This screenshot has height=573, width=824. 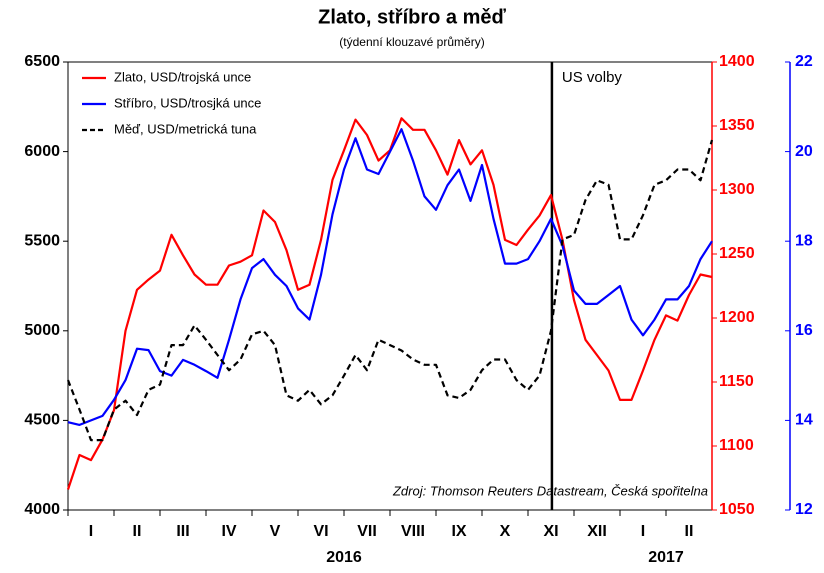 What do you see at coordinates (42, 509) in the screenshot?
I see `y-tick-label: 4000` at bounding box center [42, 509].